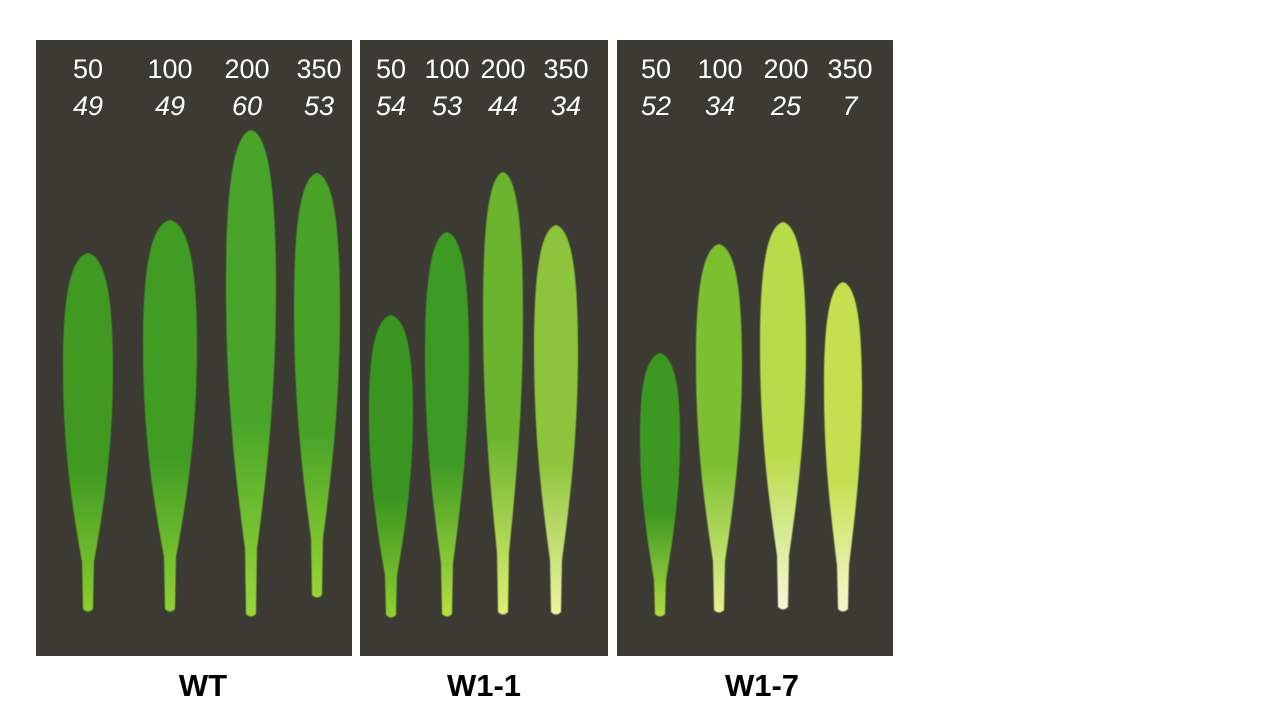  Describe the element at coordinates (203, 685) in the screenshot. I see `panel-label: WT` at that location.